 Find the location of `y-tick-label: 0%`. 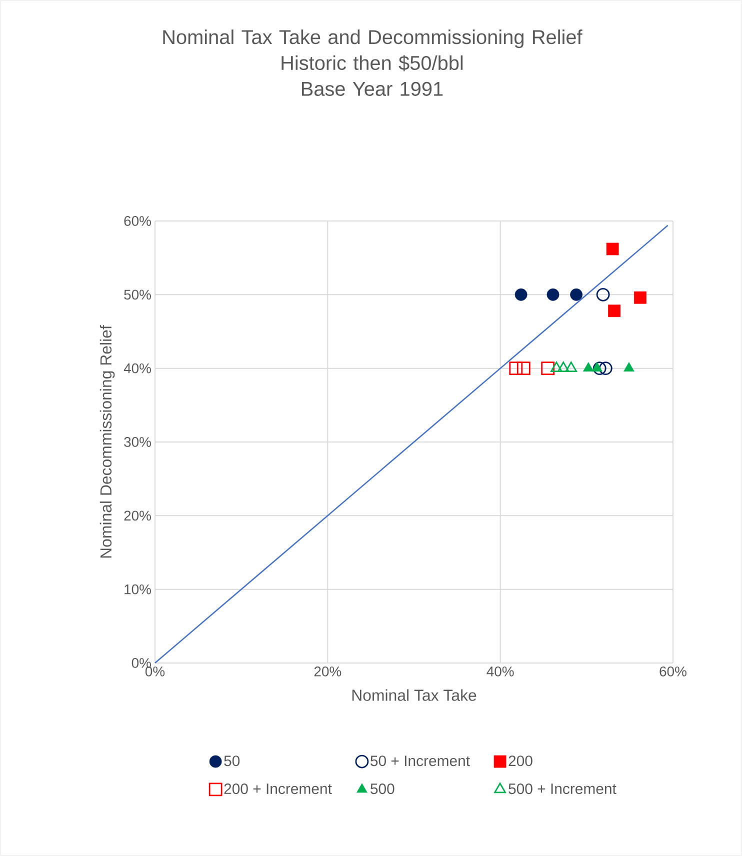

y-tick-label: 0% is located at coordinates (141, 663).